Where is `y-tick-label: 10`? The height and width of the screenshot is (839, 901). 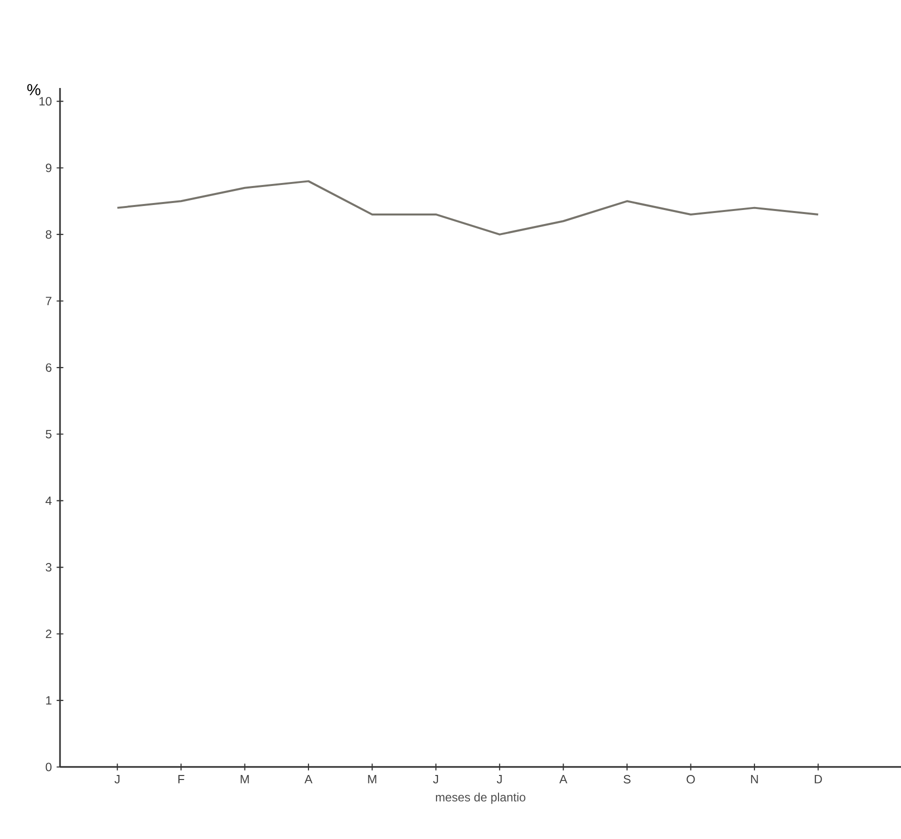
y-tick-label: 10 is located at coordinates (46, 101).